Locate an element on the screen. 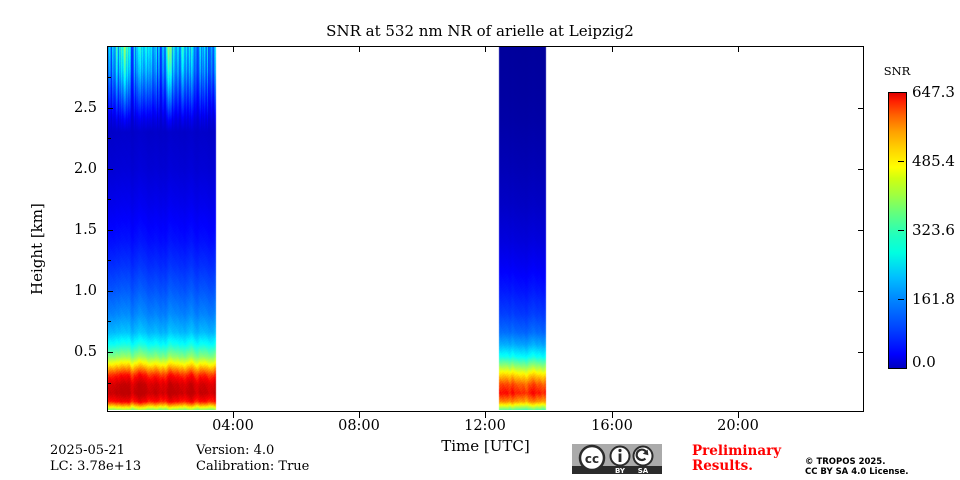 Image resolution: width=960 pixels, height=480 pixels. footer-date: 2025-05-21 is located at coordinates (87, 450).